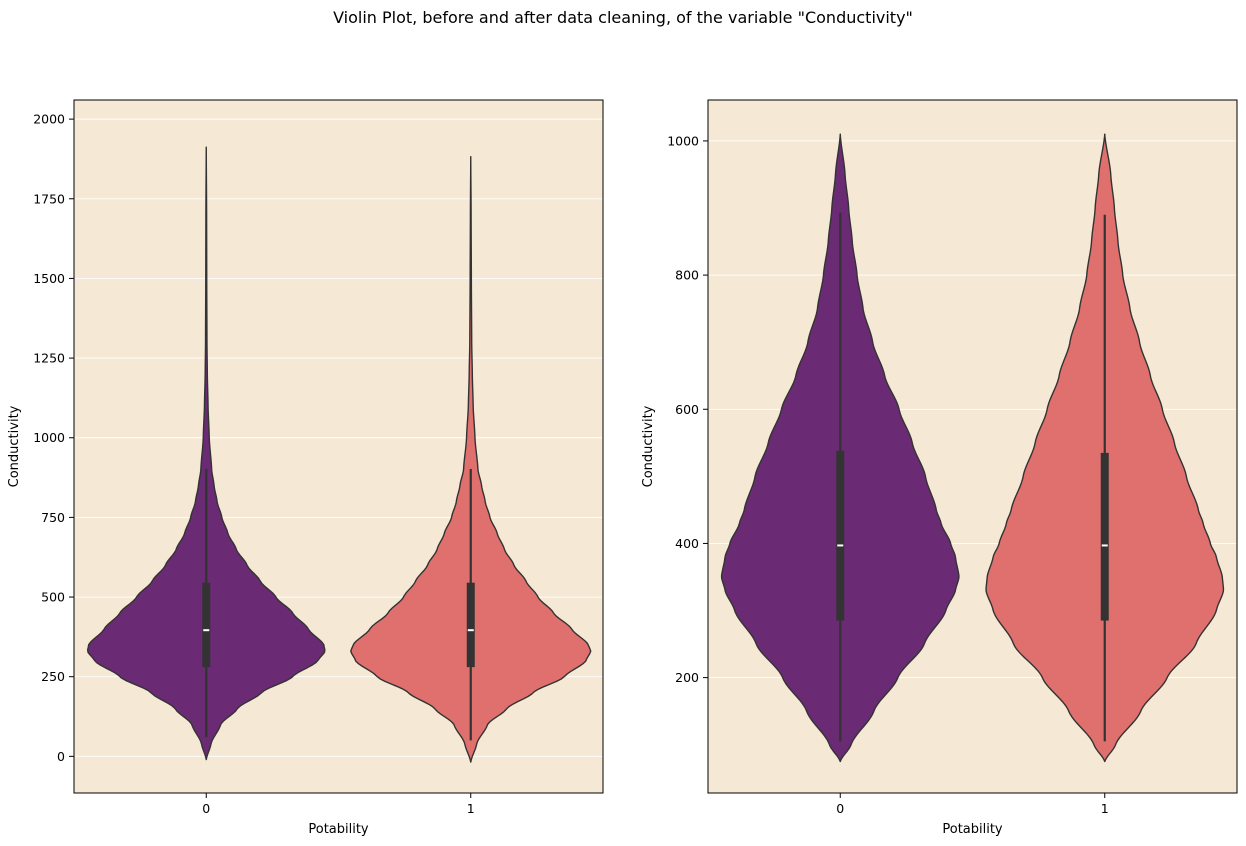  I want to click on y-tick-label: 1750, so click(49, 198).